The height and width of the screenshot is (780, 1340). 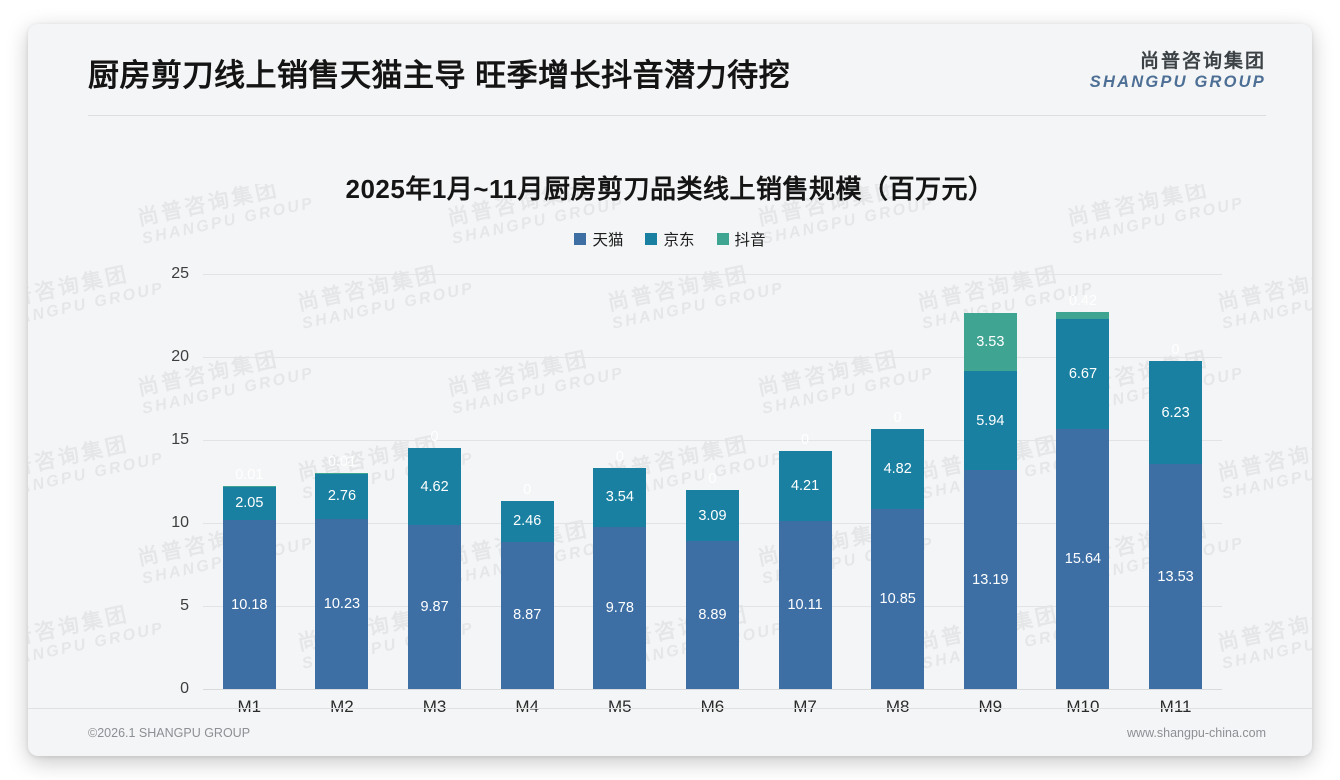 I want to click on bar-stack: 8.89 3.09 0, so click(x=712, y=580).